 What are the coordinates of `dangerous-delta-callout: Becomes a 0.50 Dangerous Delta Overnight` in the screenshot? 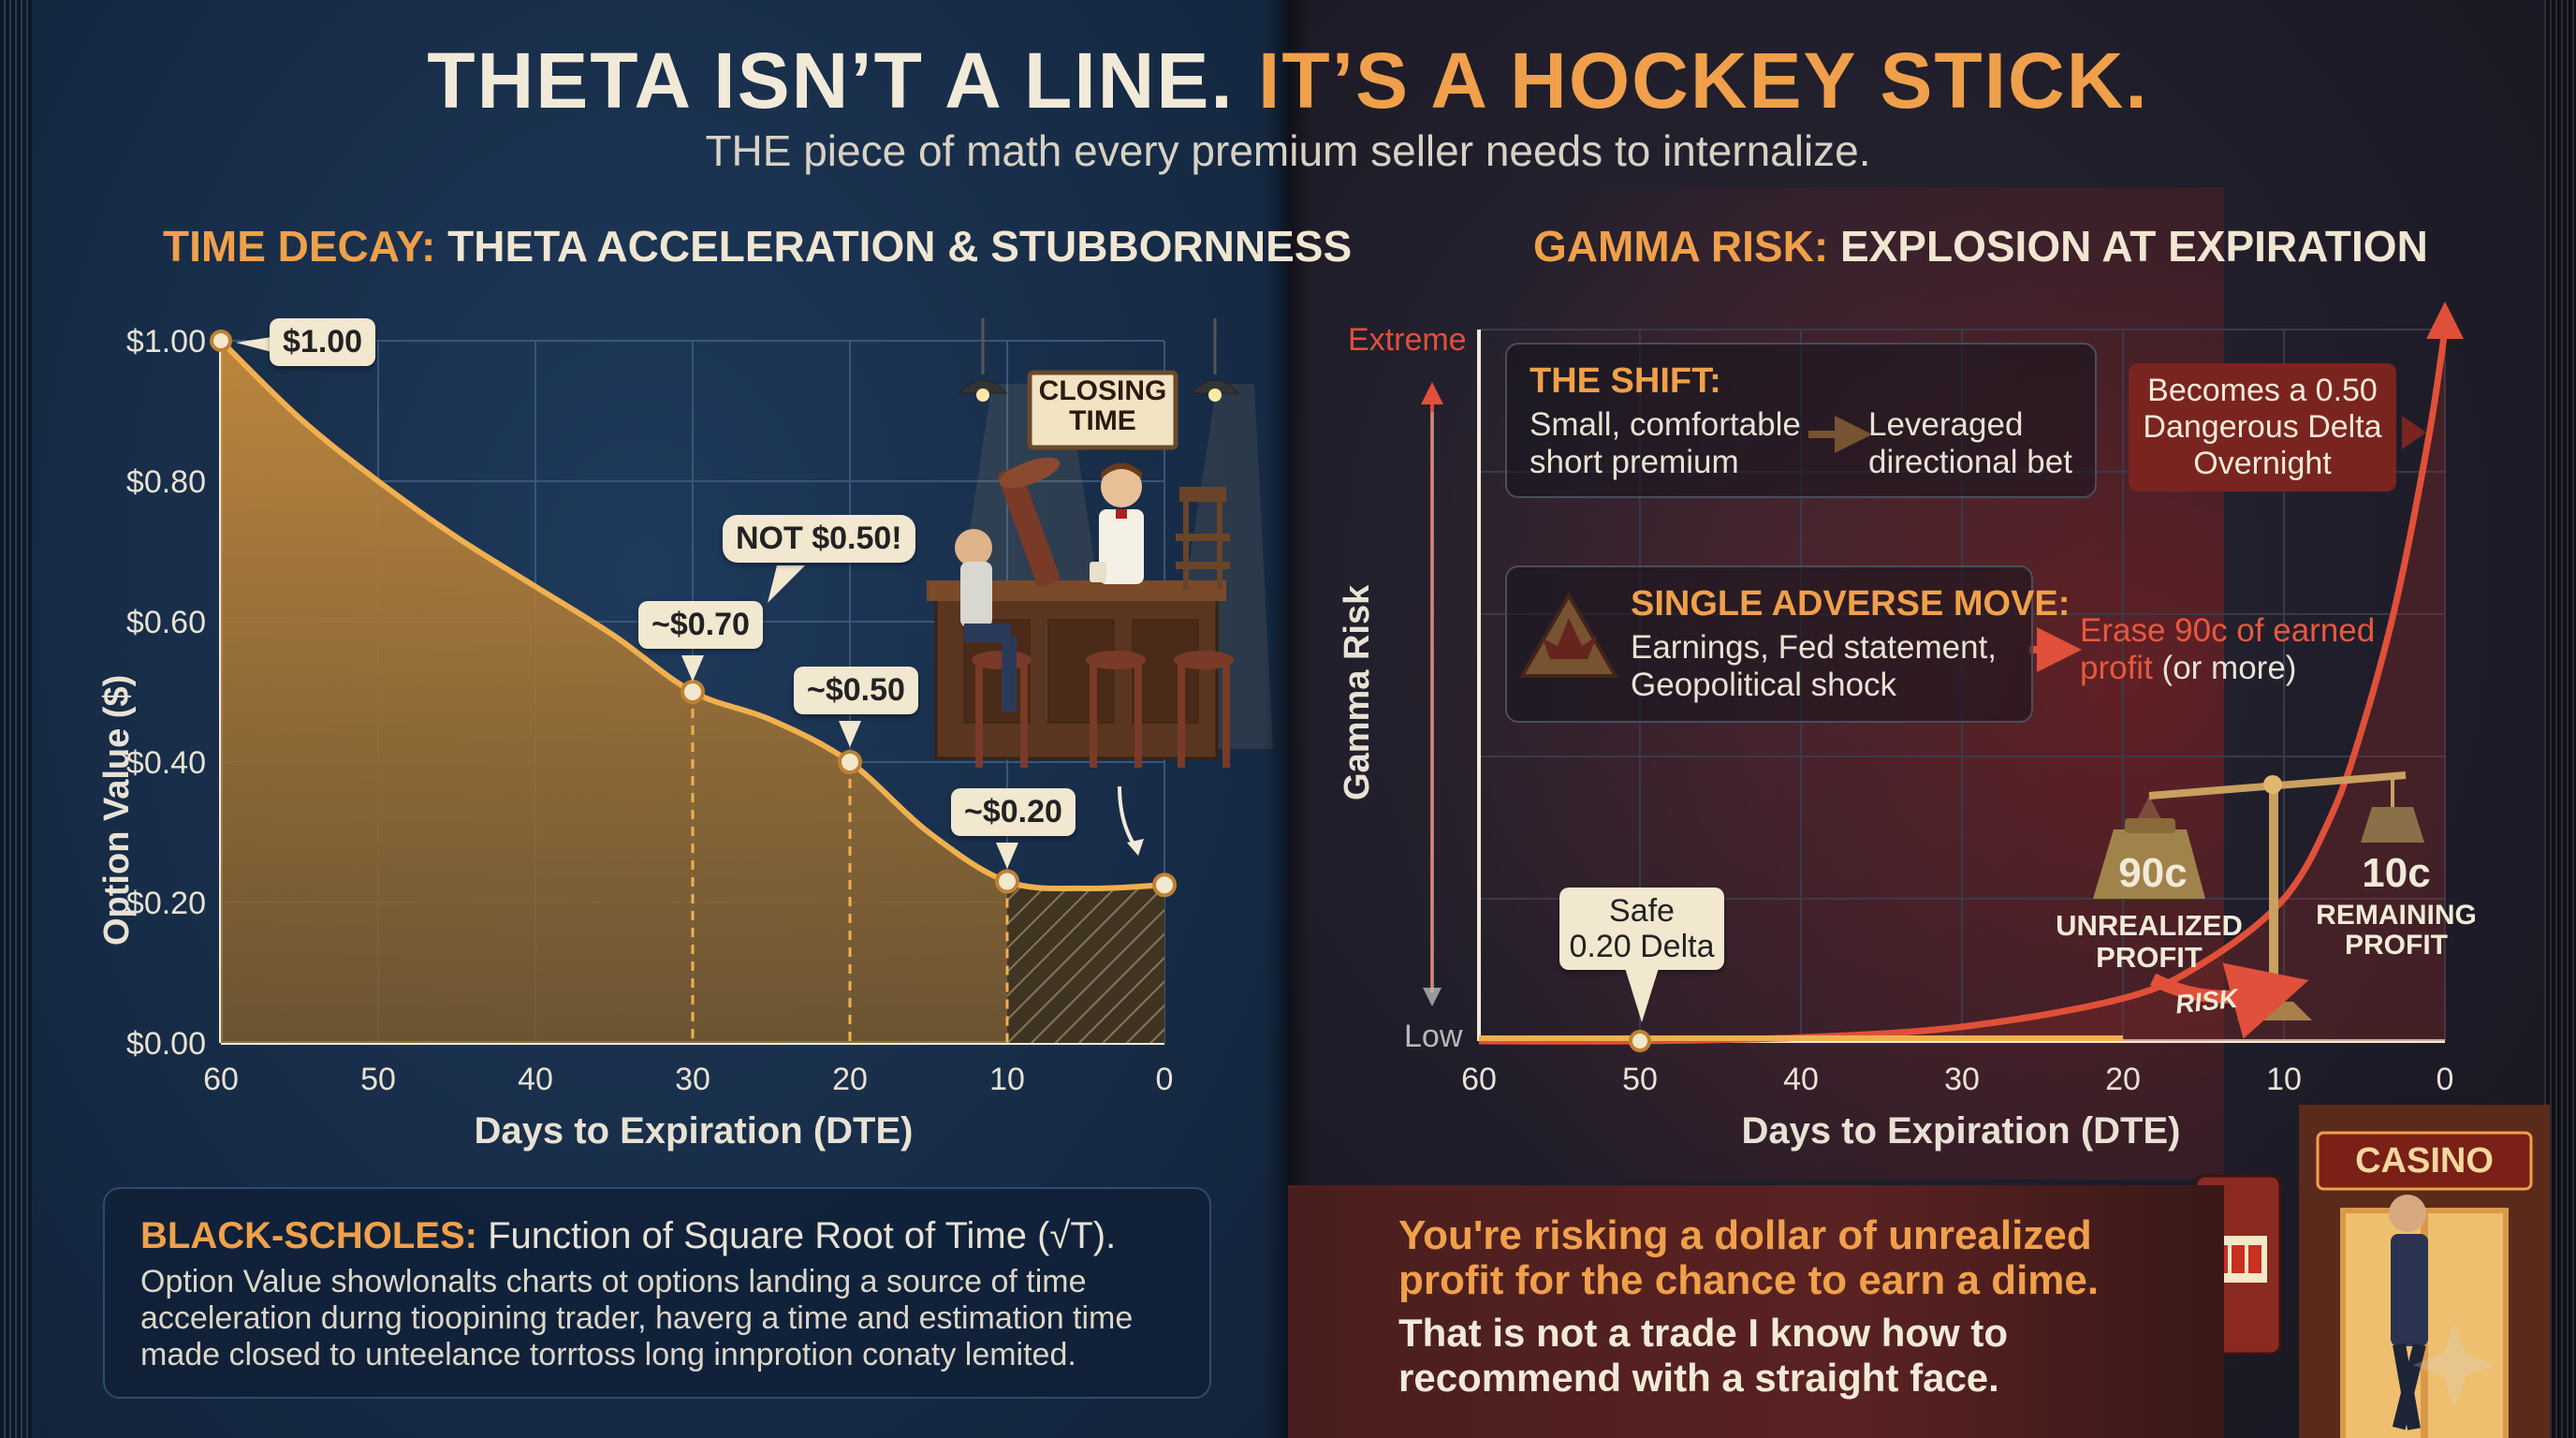 It's located at (2262, 427).